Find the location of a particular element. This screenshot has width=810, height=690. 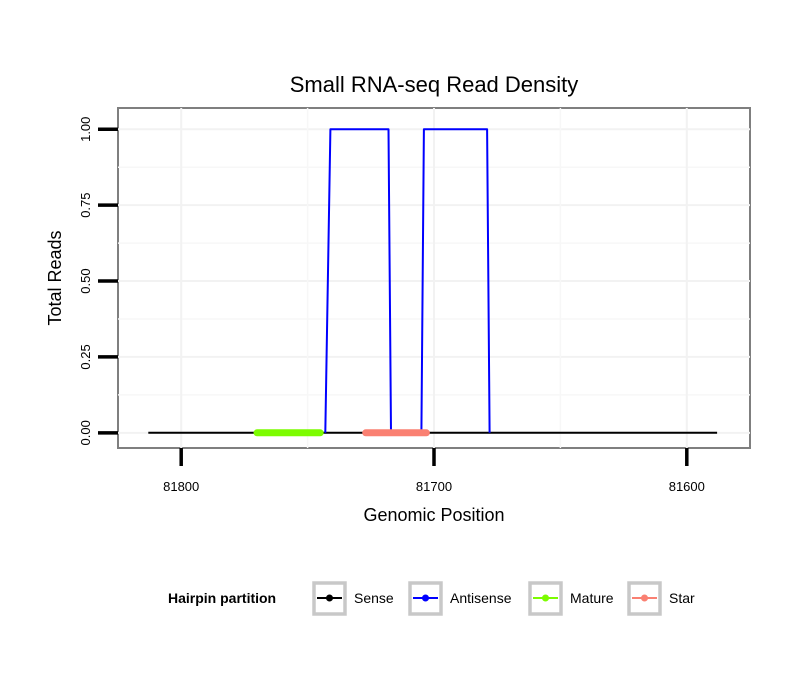

y-axis: 0.00 0.25 0.50 0.75 1.00 is located at coordinates (98, 281).